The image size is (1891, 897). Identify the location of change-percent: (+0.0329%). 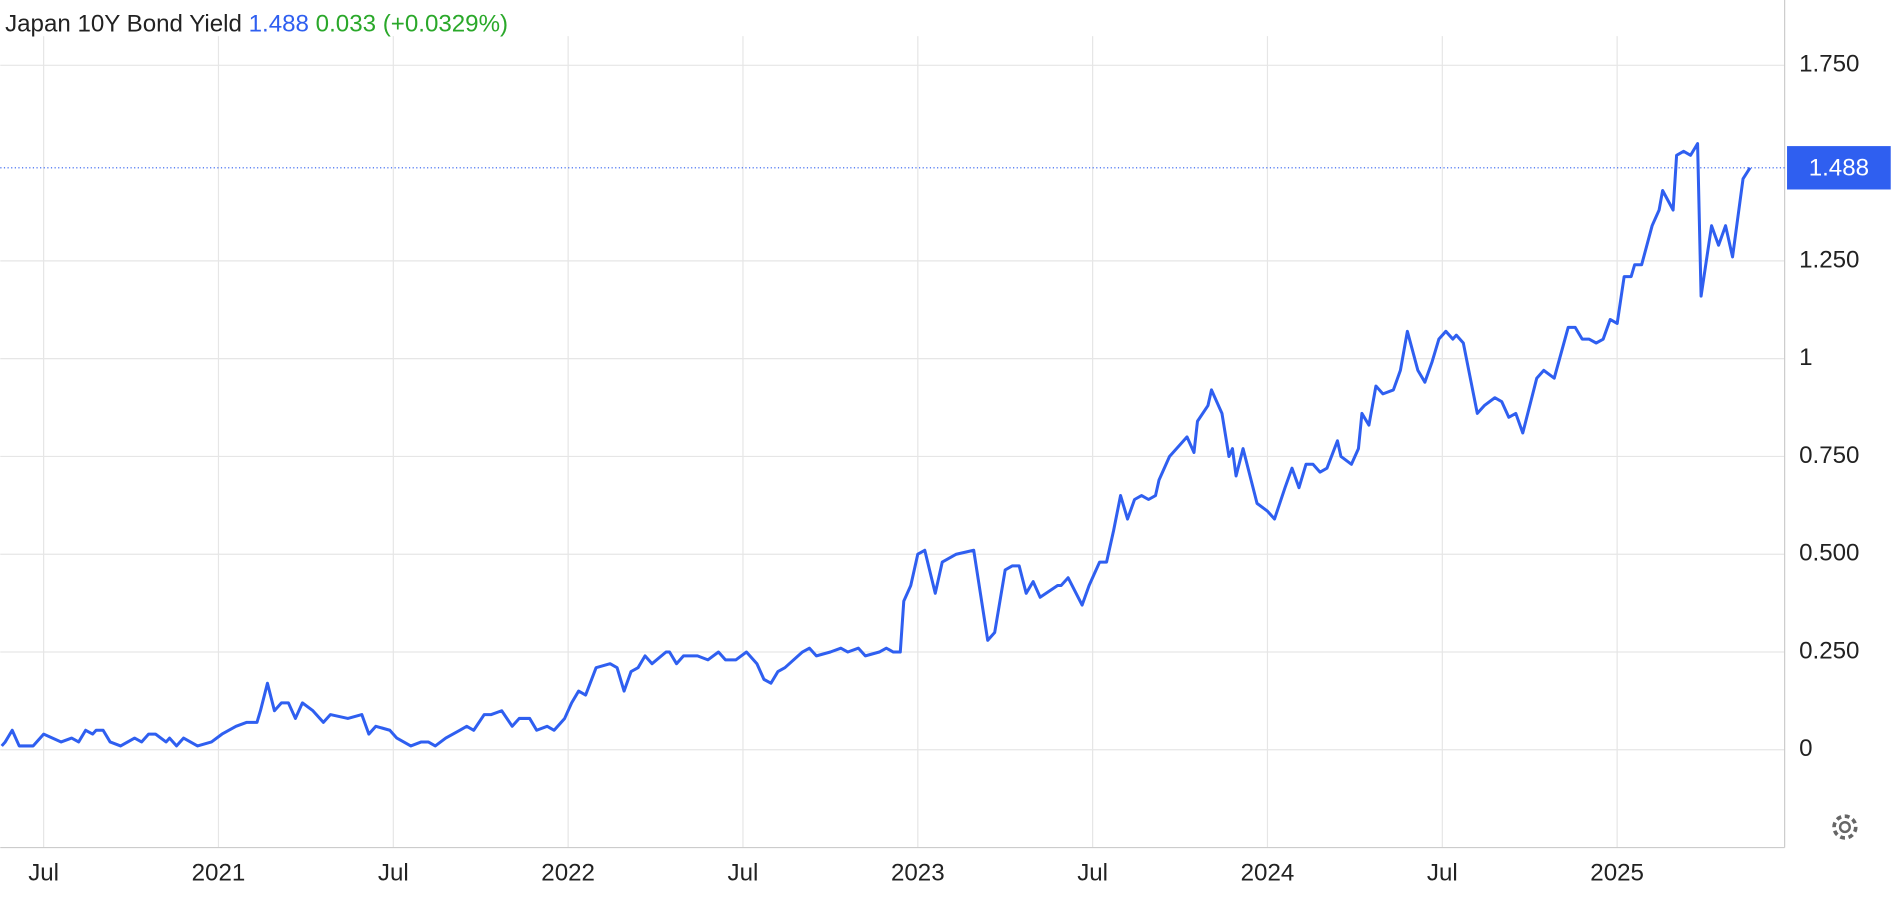
(445, 24).